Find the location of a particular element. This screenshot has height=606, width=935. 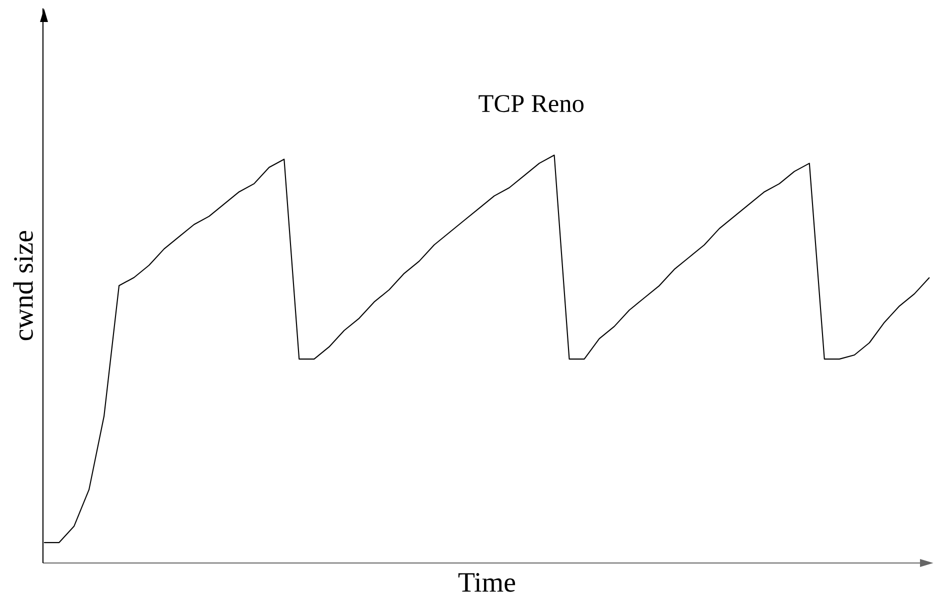

y-axis-title: cwnd size is located at coordinates (23, 285).